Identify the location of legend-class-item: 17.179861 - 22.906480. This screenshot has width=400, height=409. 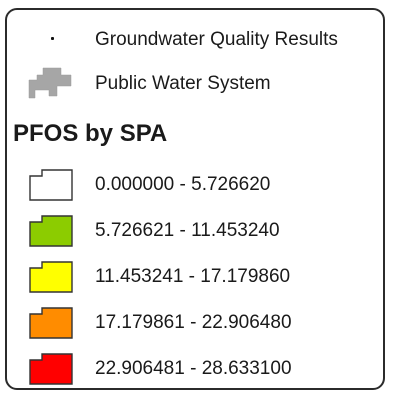
(195, 323).